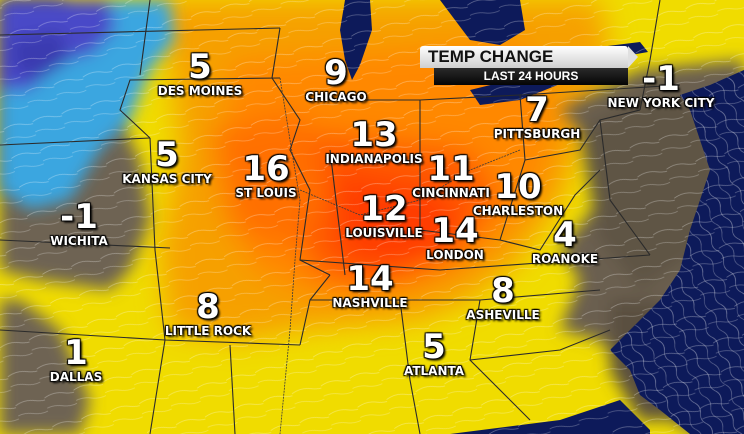 The image size is (744, 434). I want to click on city-value: 7, so click(537, 110).